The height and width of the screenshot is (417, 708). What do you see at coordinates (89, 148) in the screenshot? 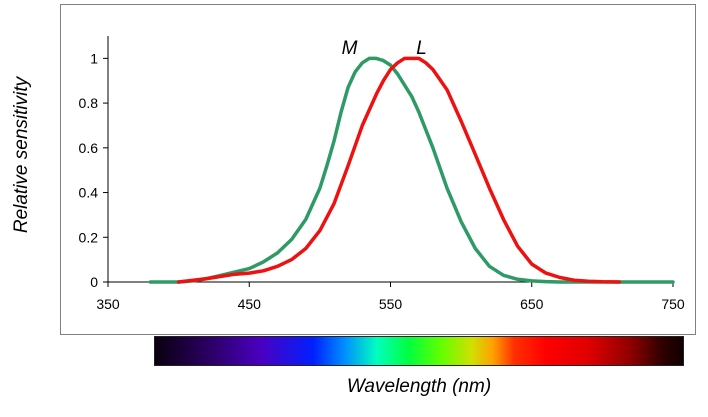
I see `y-tick-label: 0.6` at bounding box center [89, 148].